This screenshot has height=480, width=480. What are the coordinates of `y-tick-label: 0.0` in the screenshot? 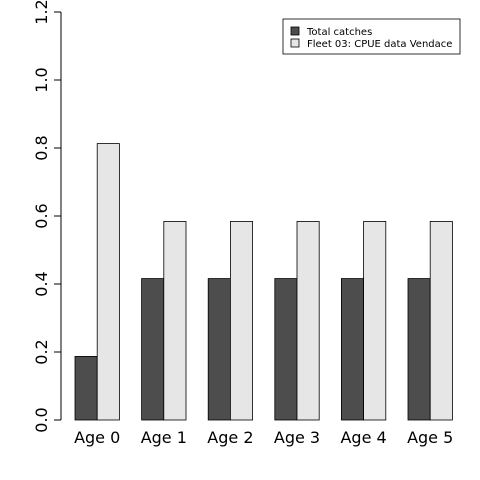 It's located at (41, 419).